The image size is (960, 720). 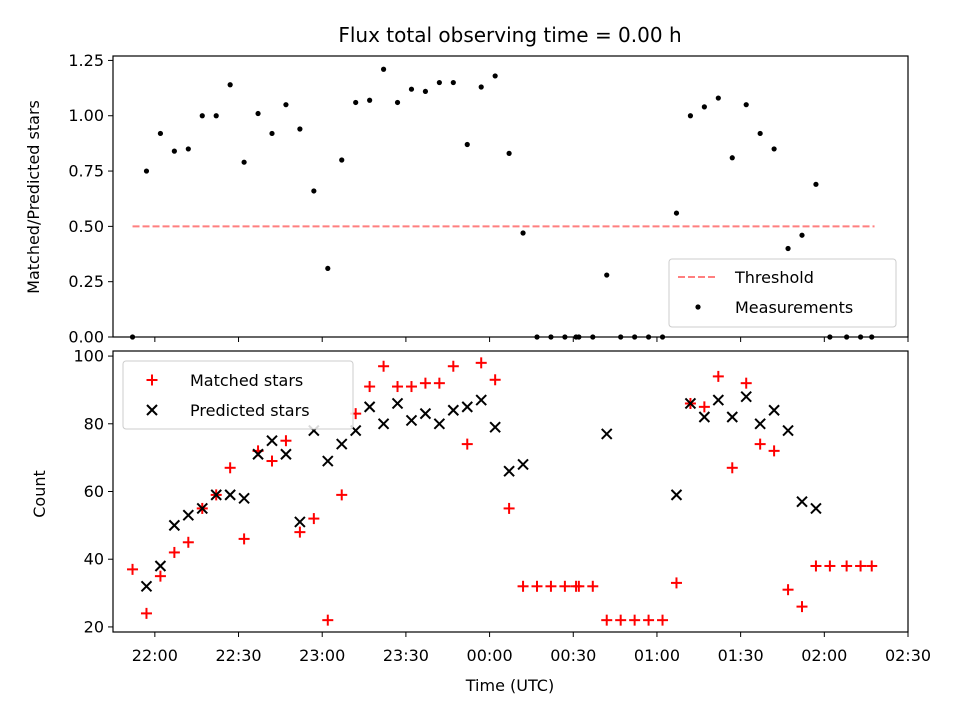 What do you see at coordinates (657, 655) in the screenshot?
I see `x-tick-label: 01:00` at bounding box center [657, 655].